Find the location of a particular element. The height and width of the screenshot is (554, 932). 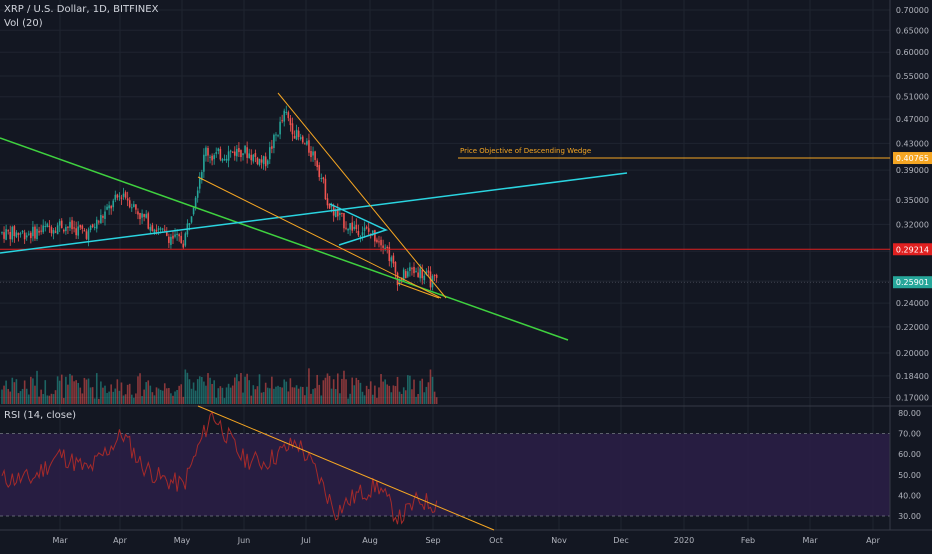

rsi-indicator-label: RSI (14, close) is located at coordinates (40, 415).